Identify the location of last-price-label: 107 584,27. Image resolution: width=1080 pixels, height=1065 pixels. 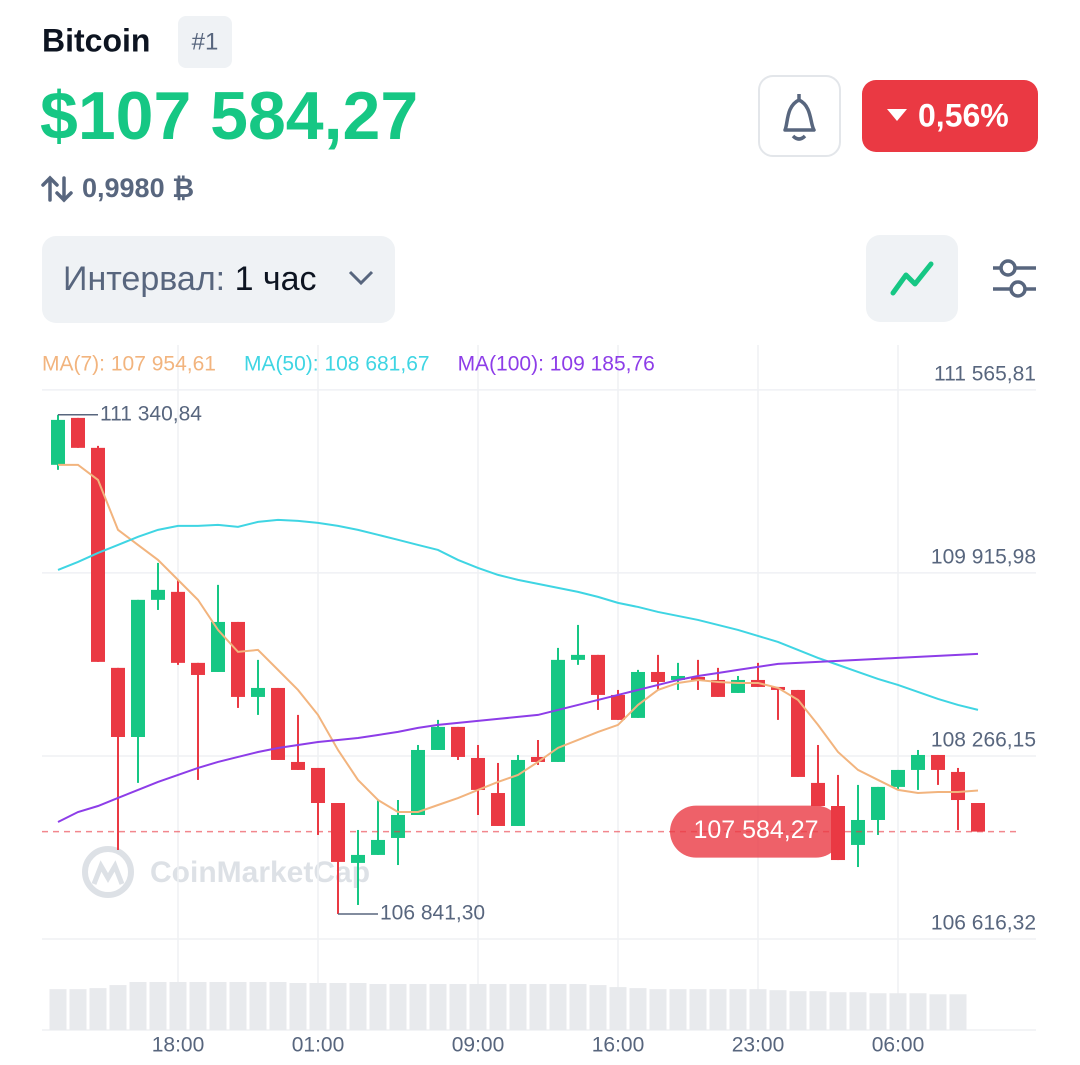
(755, 830).